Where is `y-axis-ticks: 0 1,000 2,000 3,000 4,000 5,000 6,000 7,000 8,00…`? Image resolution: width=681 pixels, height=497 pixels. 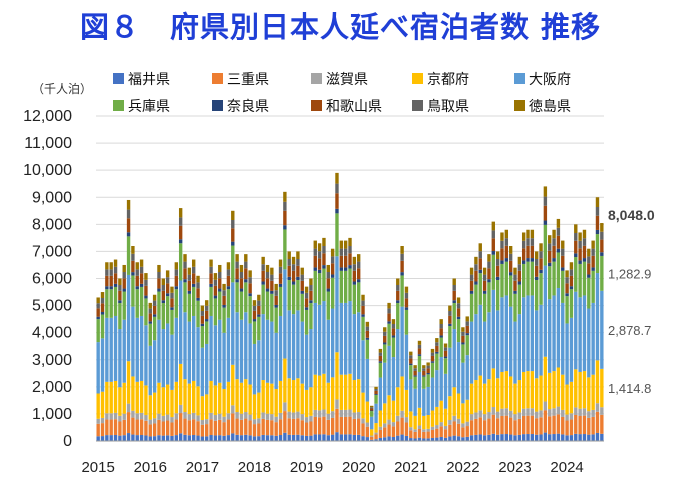
y-axis-ticks: 0 1,000 2,000 3,000 4,000 5,000 6,000 7,000 8,00… is located at coordinates (47, 279).